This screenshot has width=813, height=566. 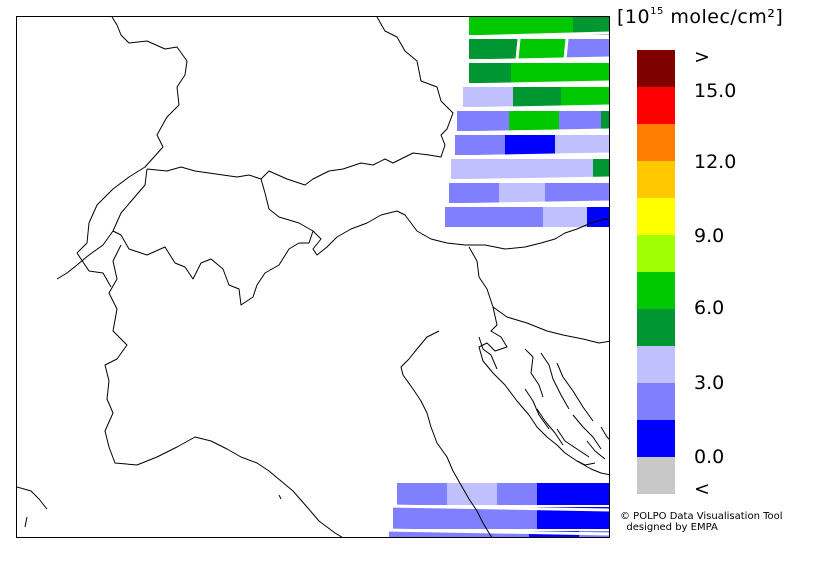 I want to click on legend-unit-suffix: molec/cm²], so click(x=723, y=17).